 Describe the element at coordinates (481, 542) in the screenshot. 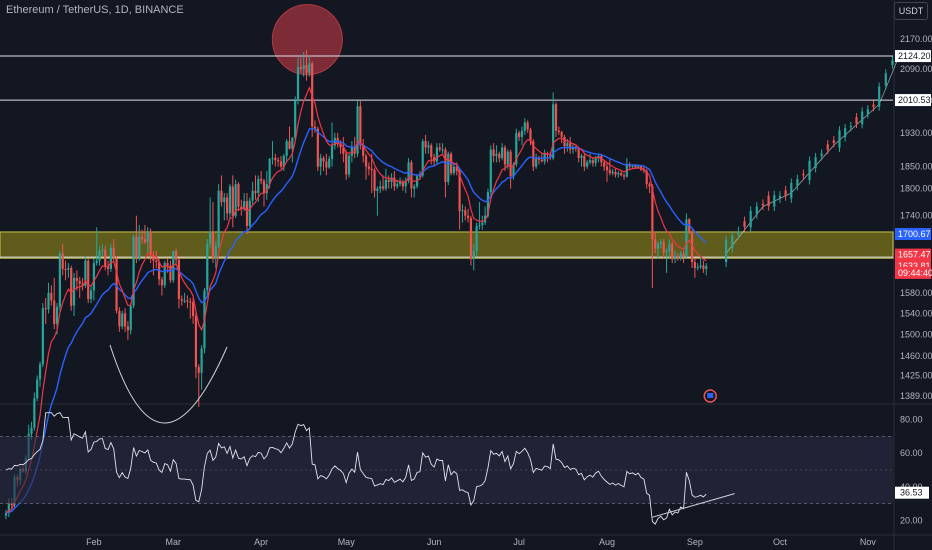

I see `time-axis: Feb Mar Apr May Jun Jul Aug Sep Oct Nov` at that location.